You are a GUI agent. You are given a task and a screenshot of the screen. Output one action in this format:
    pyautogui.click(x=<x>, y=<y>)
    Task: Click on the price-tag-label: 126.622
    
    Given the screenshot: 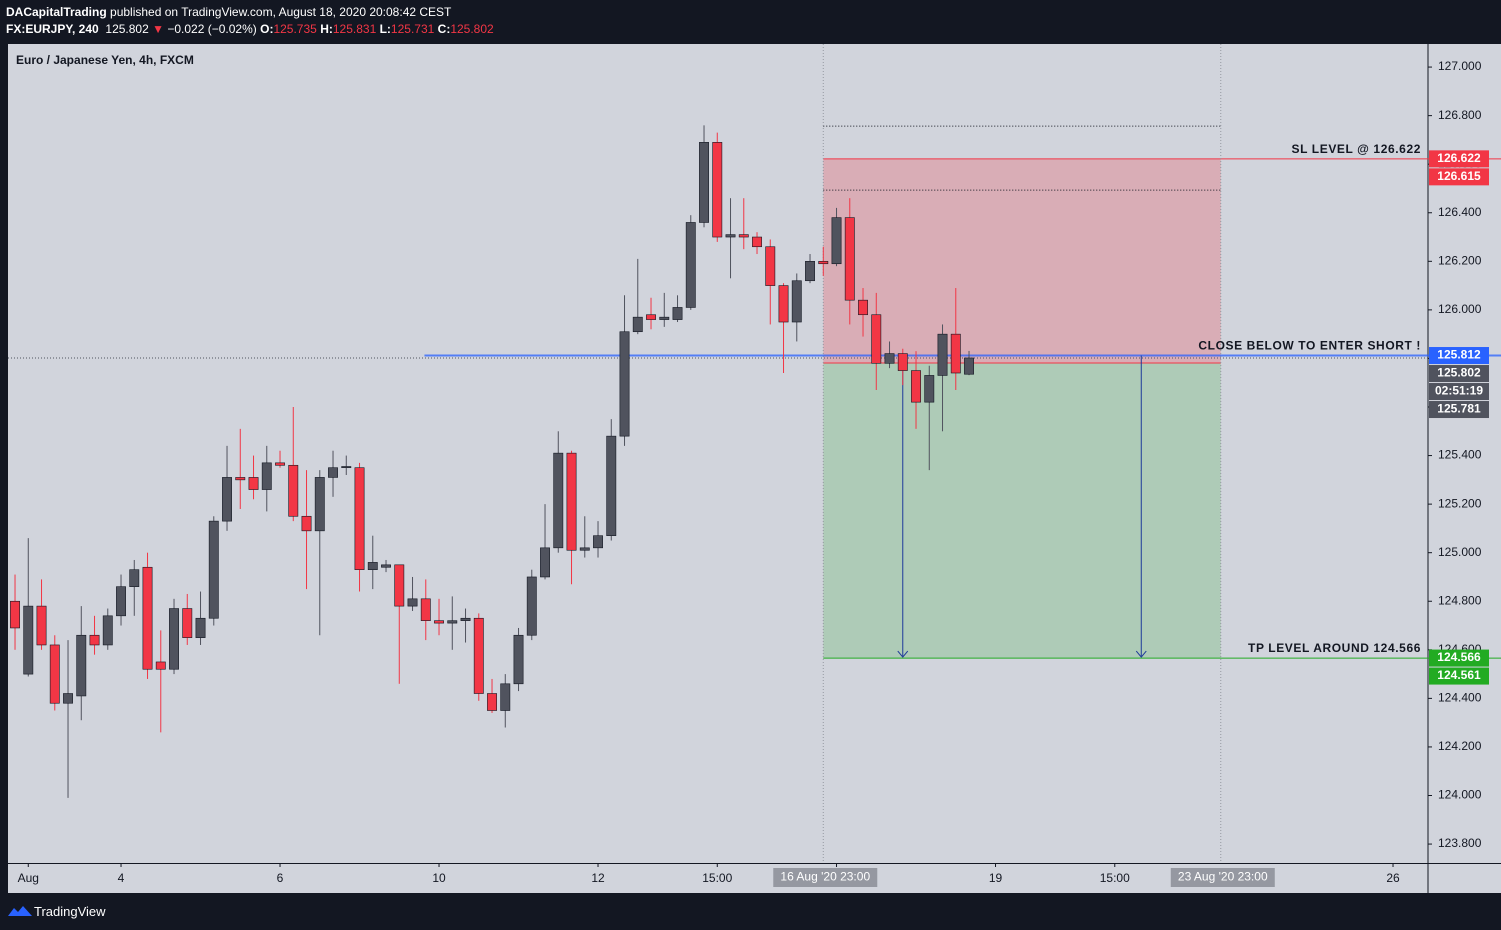 What is the action you would take?
    pyautogui.click(x=1459, y=158)
    